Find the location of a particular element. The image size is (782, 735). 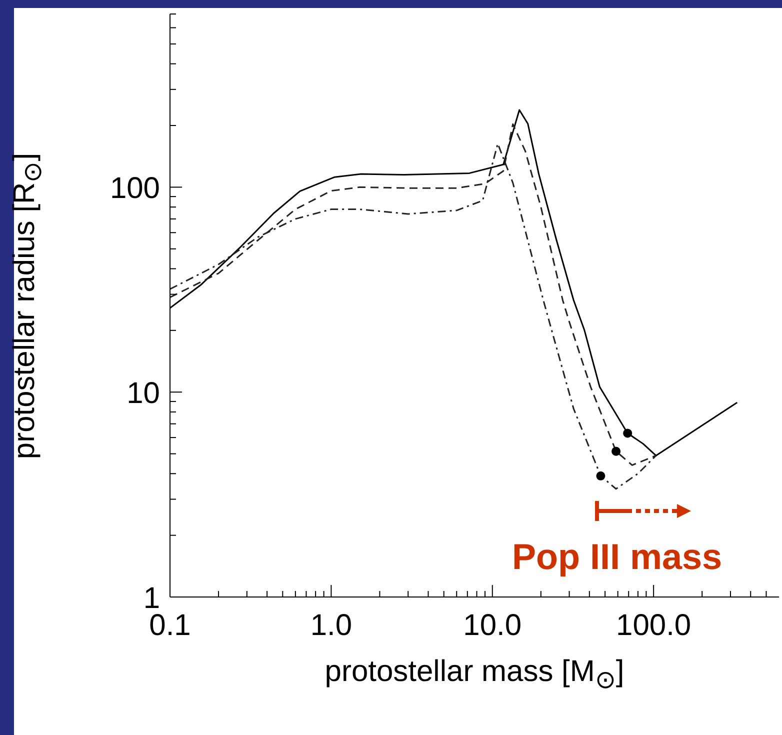

x-axis-title: protostellar mass [M$_{⊙}$] is located at coordinates (475, 675).